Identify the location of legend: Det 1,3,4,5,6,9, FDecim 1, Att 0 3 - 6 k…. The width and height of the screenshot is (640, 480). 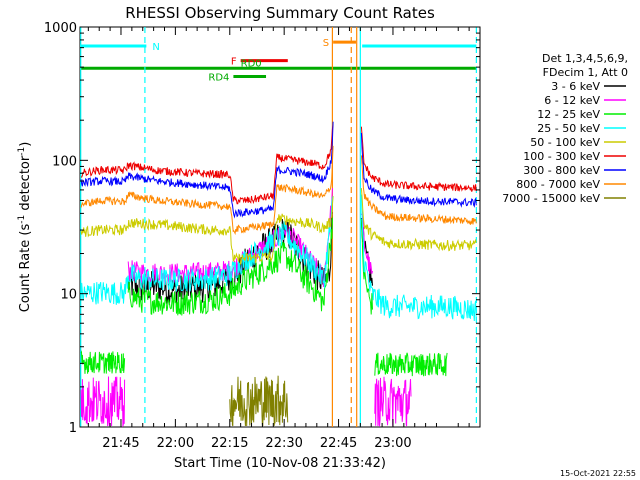
(565, 128).